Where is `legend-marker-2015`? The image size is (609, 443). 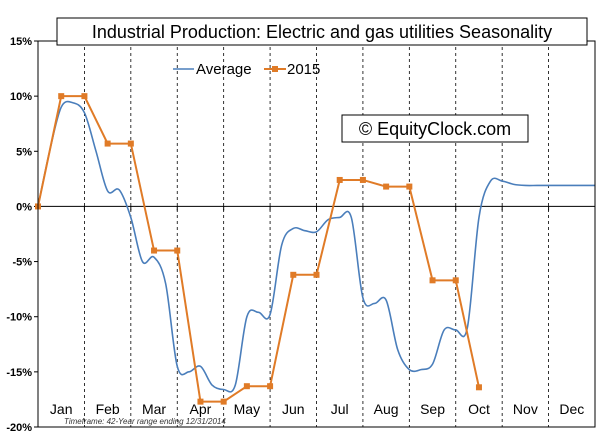
legend-marker-2015 is located at coordinates (275, 69).